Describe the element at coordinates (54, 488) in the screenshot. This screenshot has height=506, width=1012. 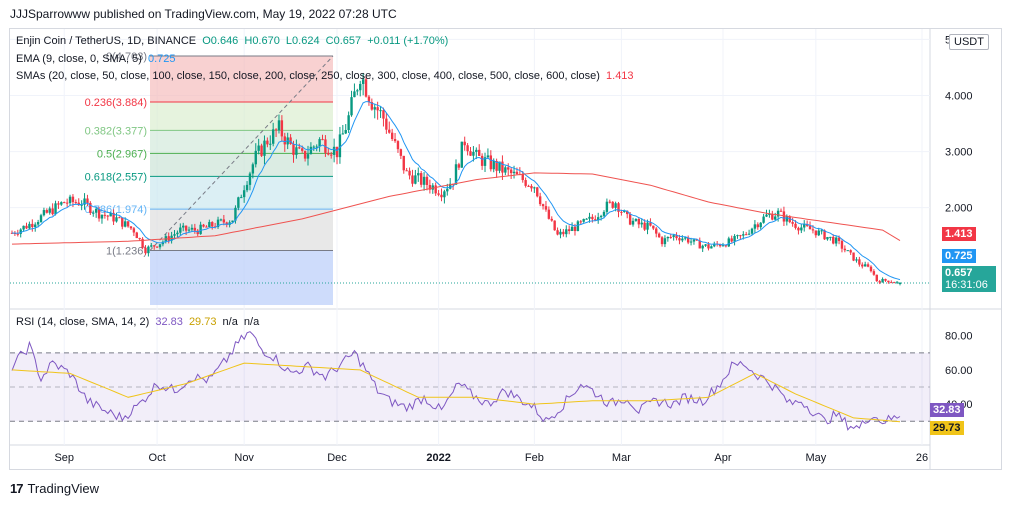
I see `tradingview-brand: 17 TradingView` at that location.